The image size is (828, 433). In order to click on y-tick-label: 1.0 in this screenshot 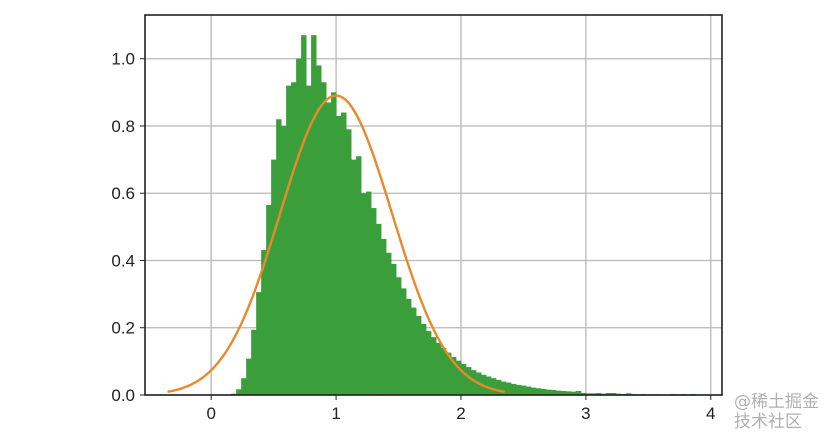, I will do `click(123, 59)`.